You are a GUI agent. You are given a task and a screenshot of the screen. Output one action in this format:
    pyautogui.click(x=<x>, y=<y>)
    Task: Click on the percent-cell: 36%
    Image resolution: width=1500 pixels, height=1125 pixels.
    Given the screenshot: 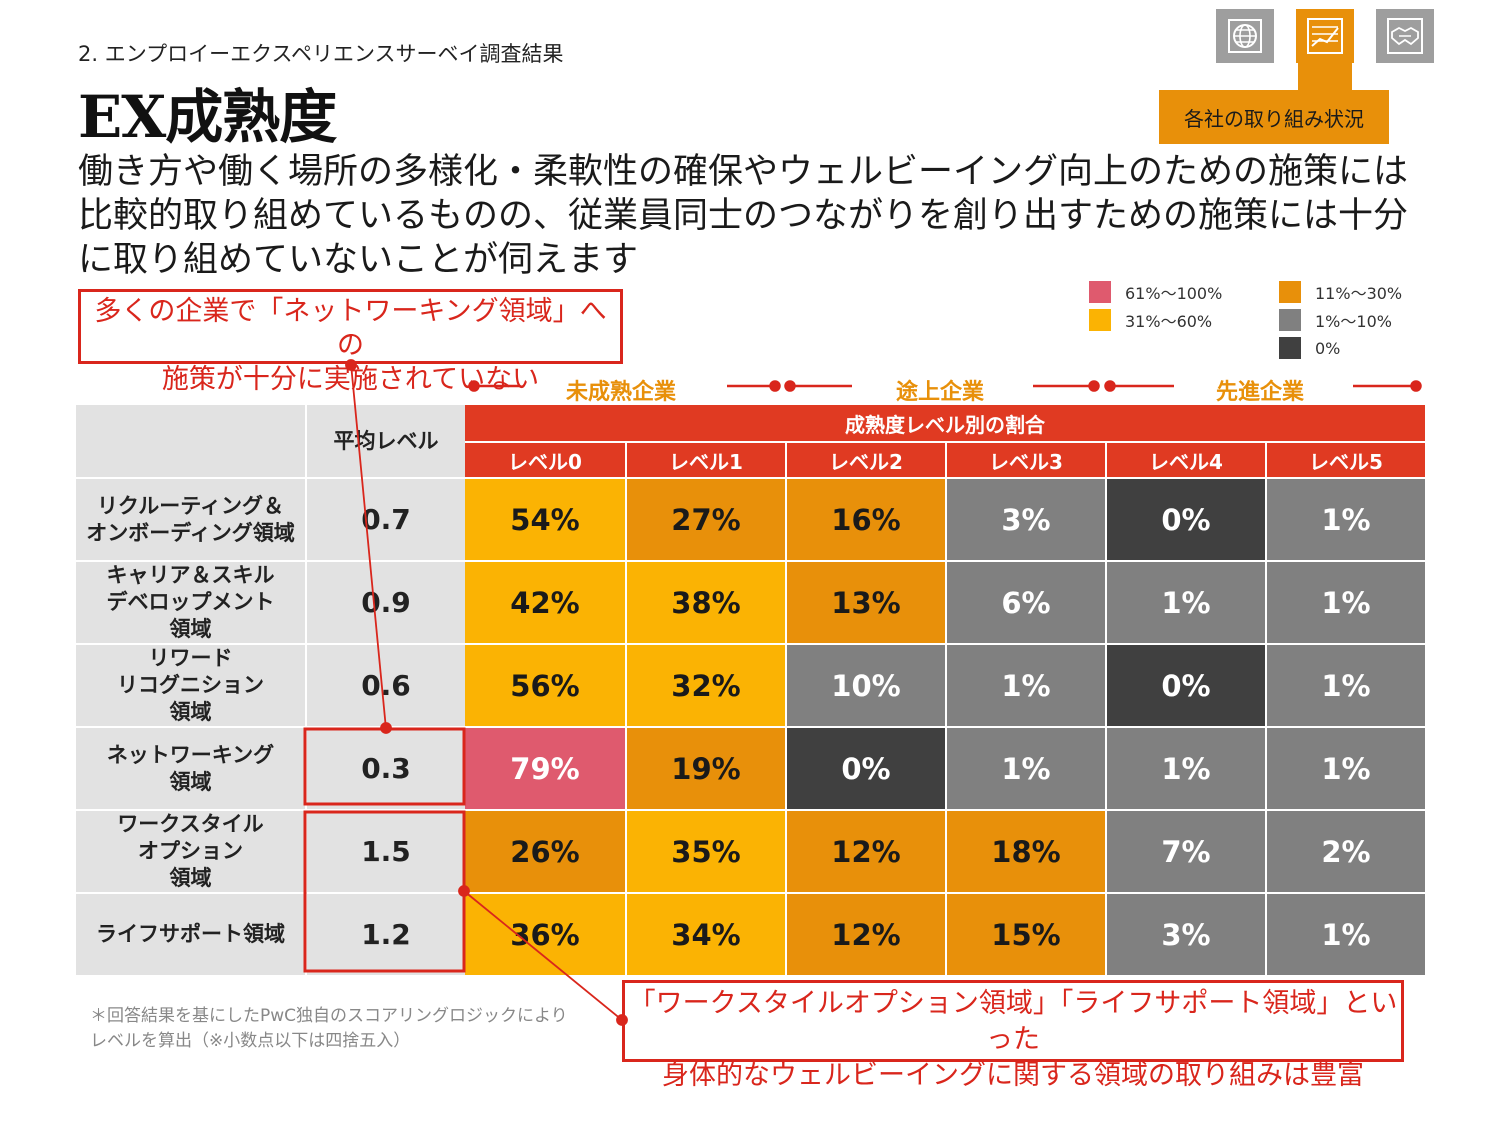 What is the action you would take?
    pyautogui.click(x=545, y=933)
    